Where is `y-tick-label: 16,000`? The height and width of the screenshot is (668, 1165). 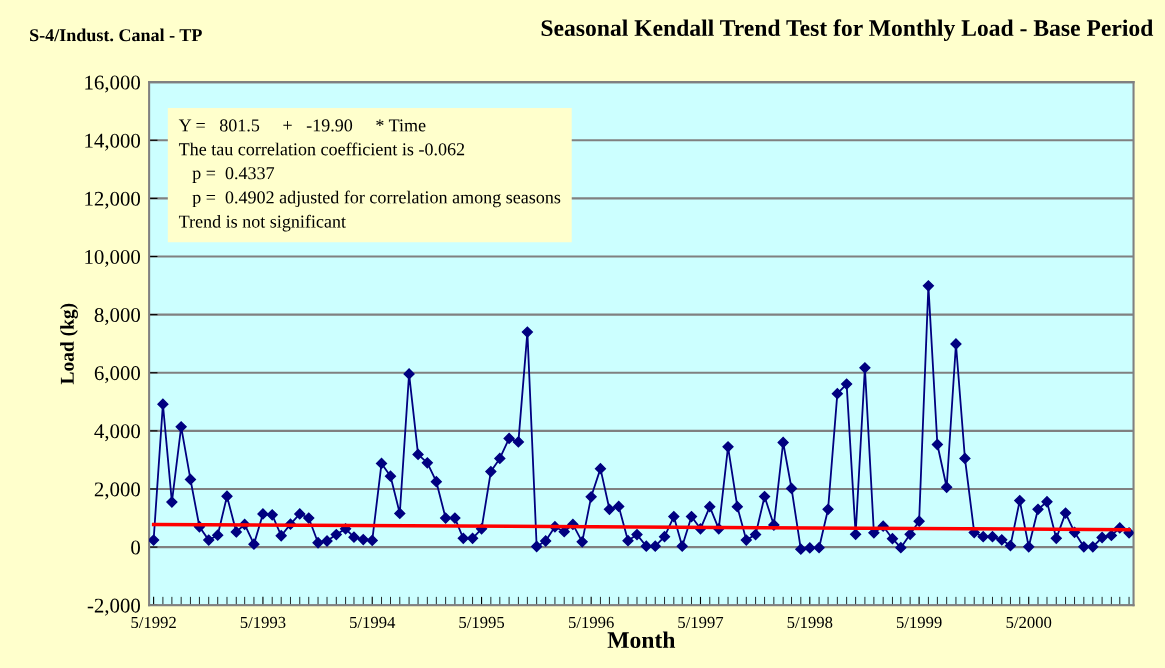
y-tick-label: 16,000 is located at coordinates (112, 84).